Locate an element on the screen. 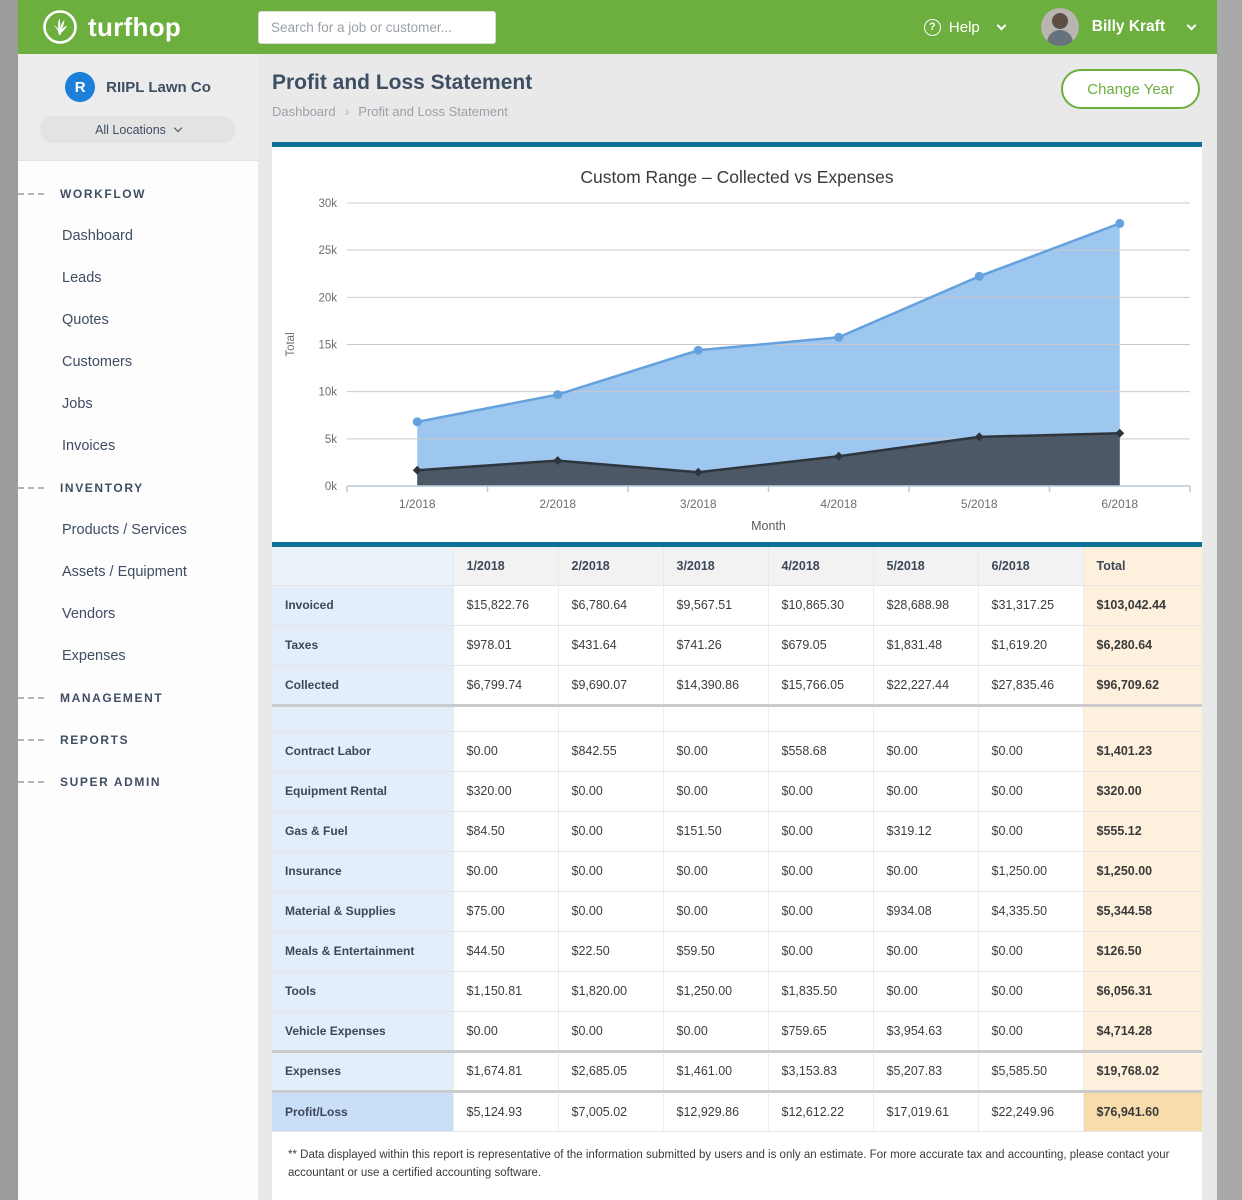 The image size is (1242, 1200). sidebar-item-invoices: Invoices is located at coordinates (89, 446).